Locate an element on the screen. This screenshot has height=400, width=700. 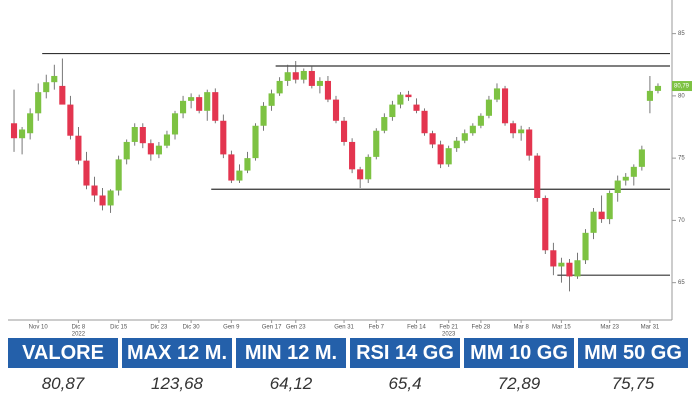
x-tick-label: Dic 23 is located at coordinates (159, 328).